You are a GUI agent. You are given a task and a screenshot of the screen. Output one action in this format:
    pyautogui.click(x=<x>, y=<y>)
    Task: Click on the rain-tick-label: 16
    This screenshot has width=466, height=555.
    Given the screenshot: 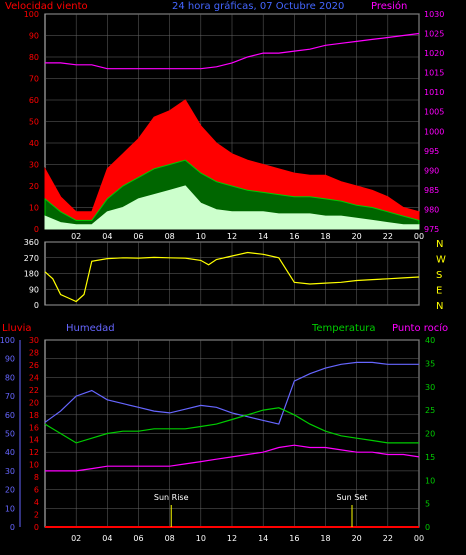 What is the action you would take?
    pyautogui.click(x=34, y=427)
    